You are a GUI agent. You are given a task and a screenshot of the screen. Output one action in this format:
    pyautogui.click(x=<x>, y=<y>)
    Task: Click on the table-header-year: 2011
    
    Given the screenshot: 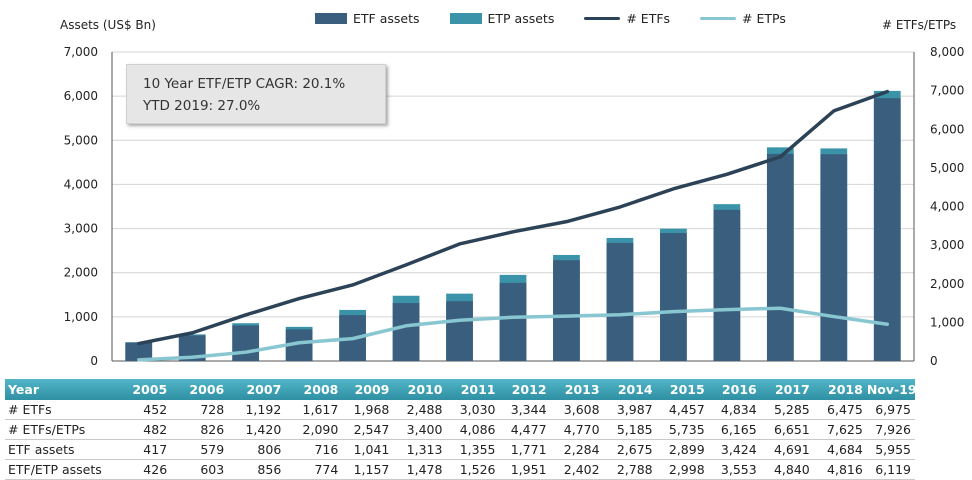 What is the action you would take?
    pyautogui.click(x=478, y=389)
    